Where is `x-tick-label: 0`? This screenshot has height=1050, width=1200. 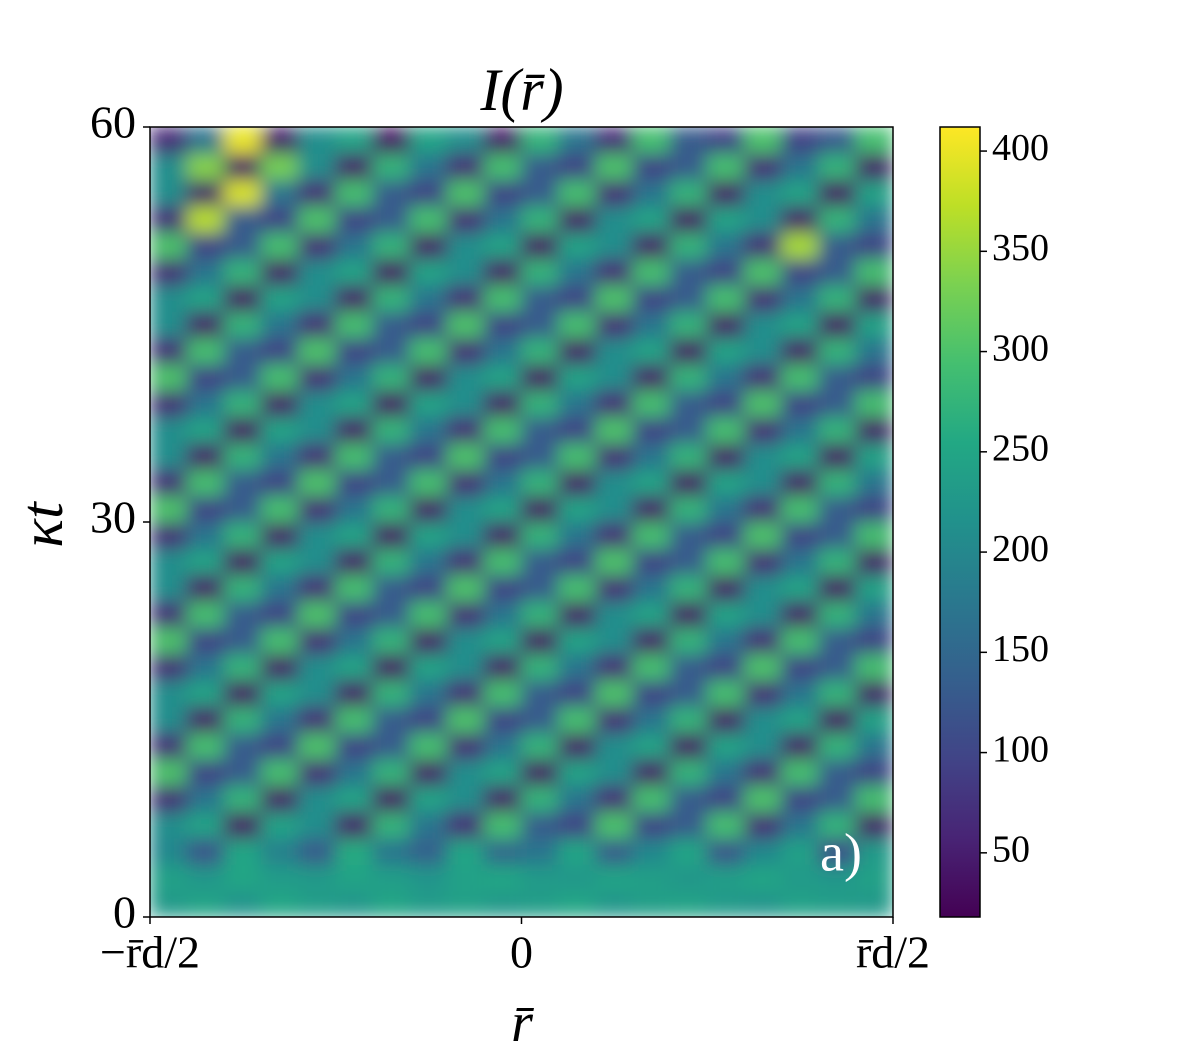 x-tick-label: 0 is located at coordinates (521, 952).